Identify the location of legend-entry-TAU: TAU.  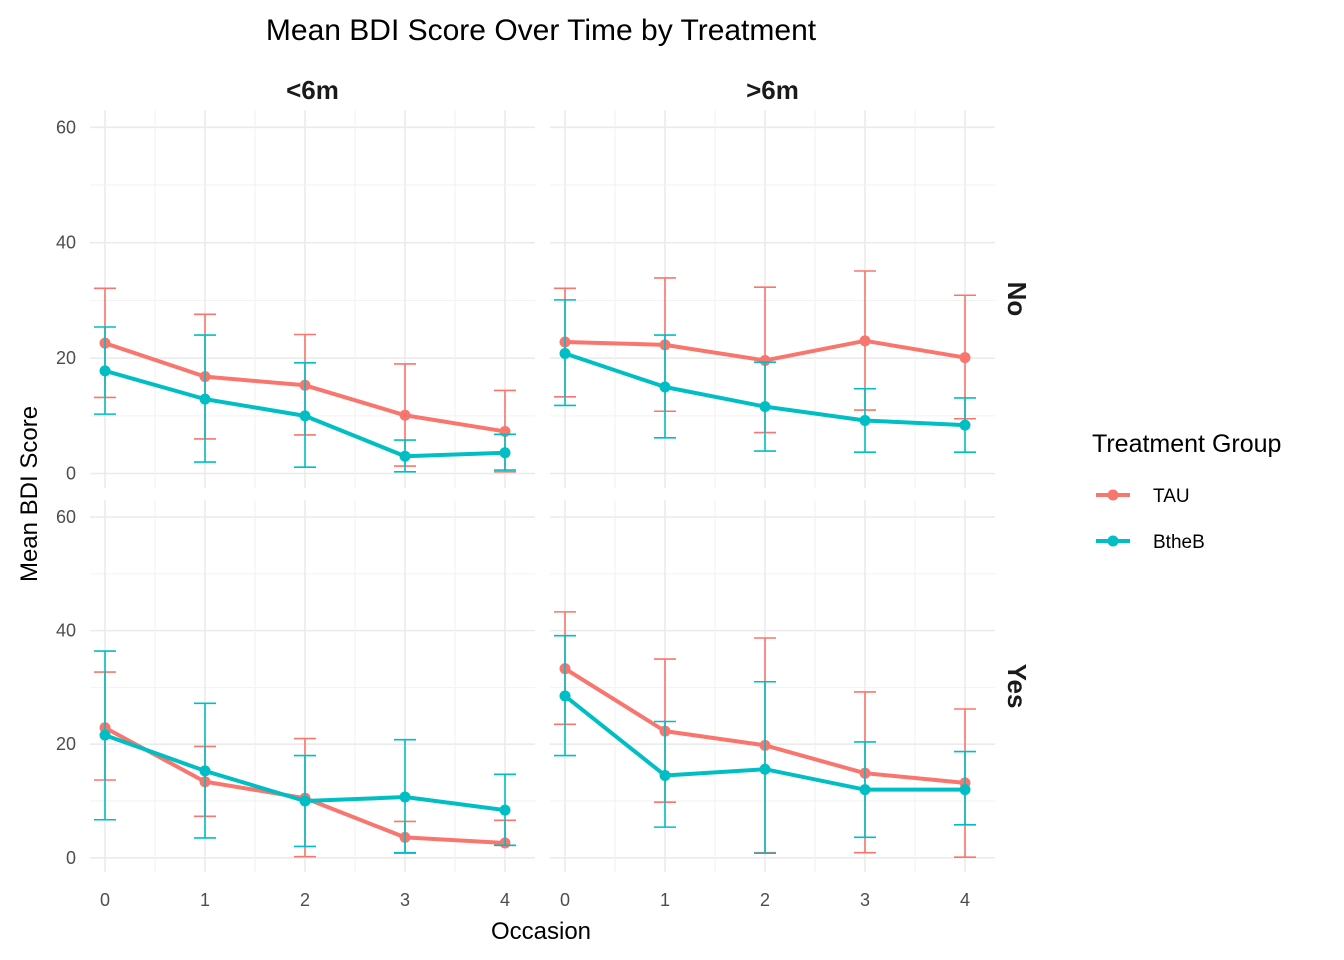
(1143, 496).